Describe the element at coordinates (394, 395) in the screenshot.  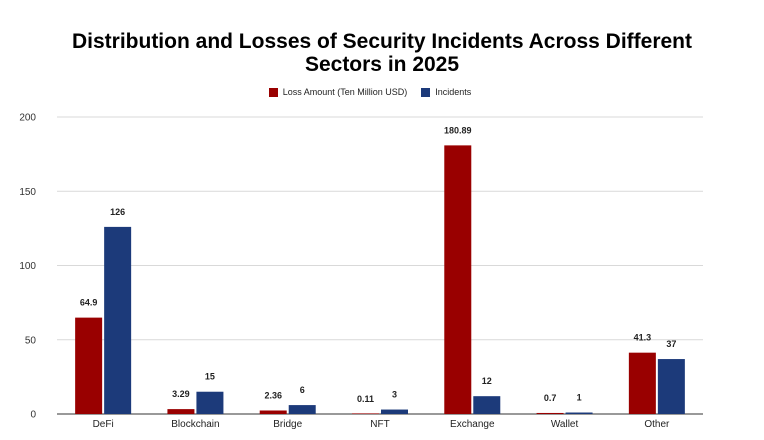
I see `data-label-incidents-nft: 3` at that location.